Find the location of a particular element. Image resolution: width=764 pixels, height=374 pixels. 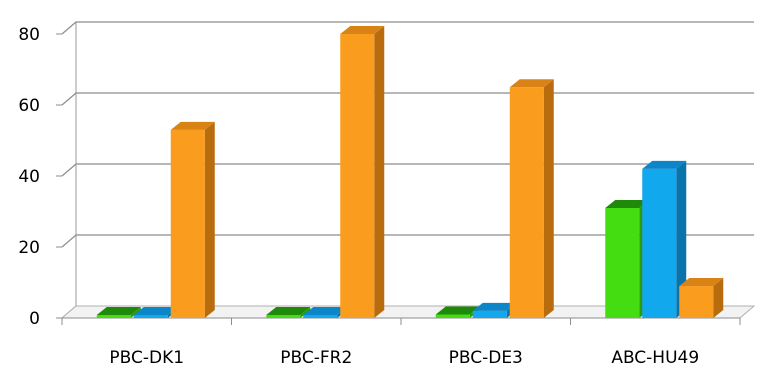

y-tick-label: 60 is located at coordinates (29, 106).